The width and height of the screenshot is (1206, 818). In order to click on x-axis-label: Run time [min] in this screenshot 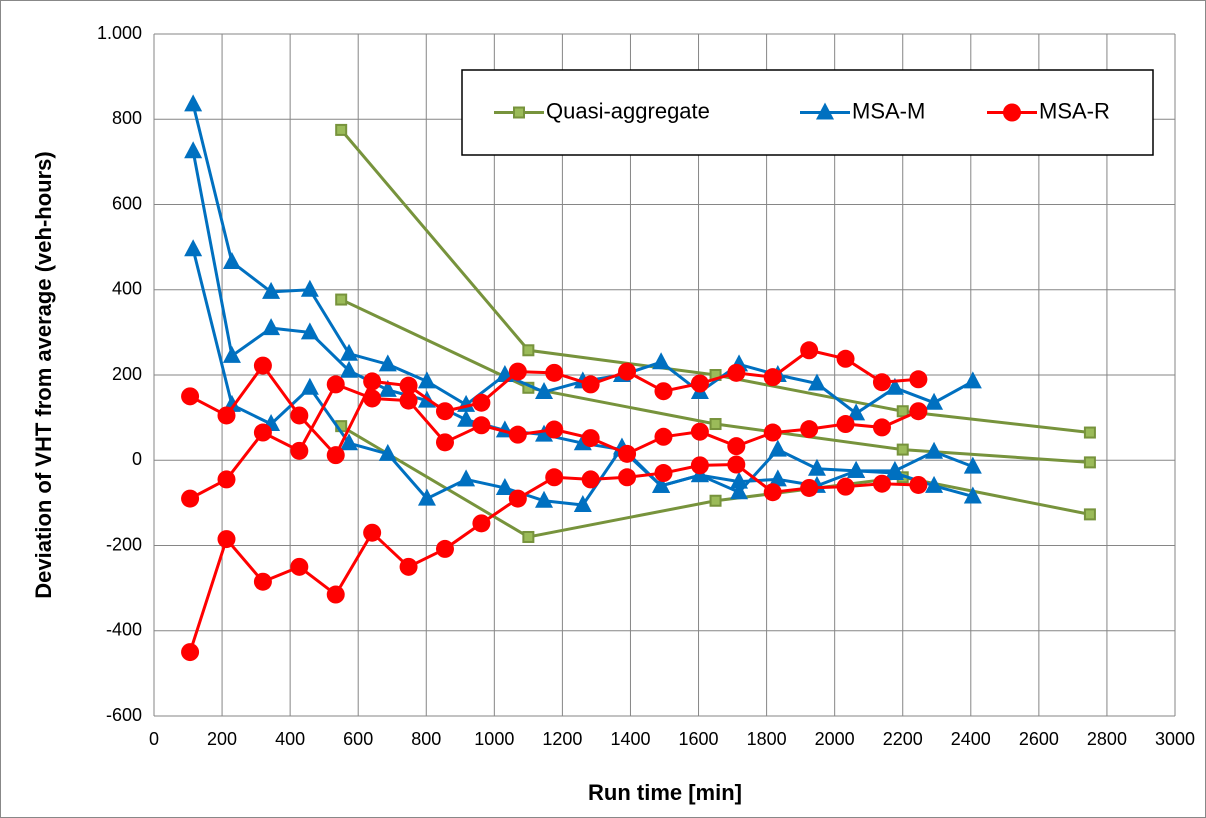, I will do `click(665, 792)`.